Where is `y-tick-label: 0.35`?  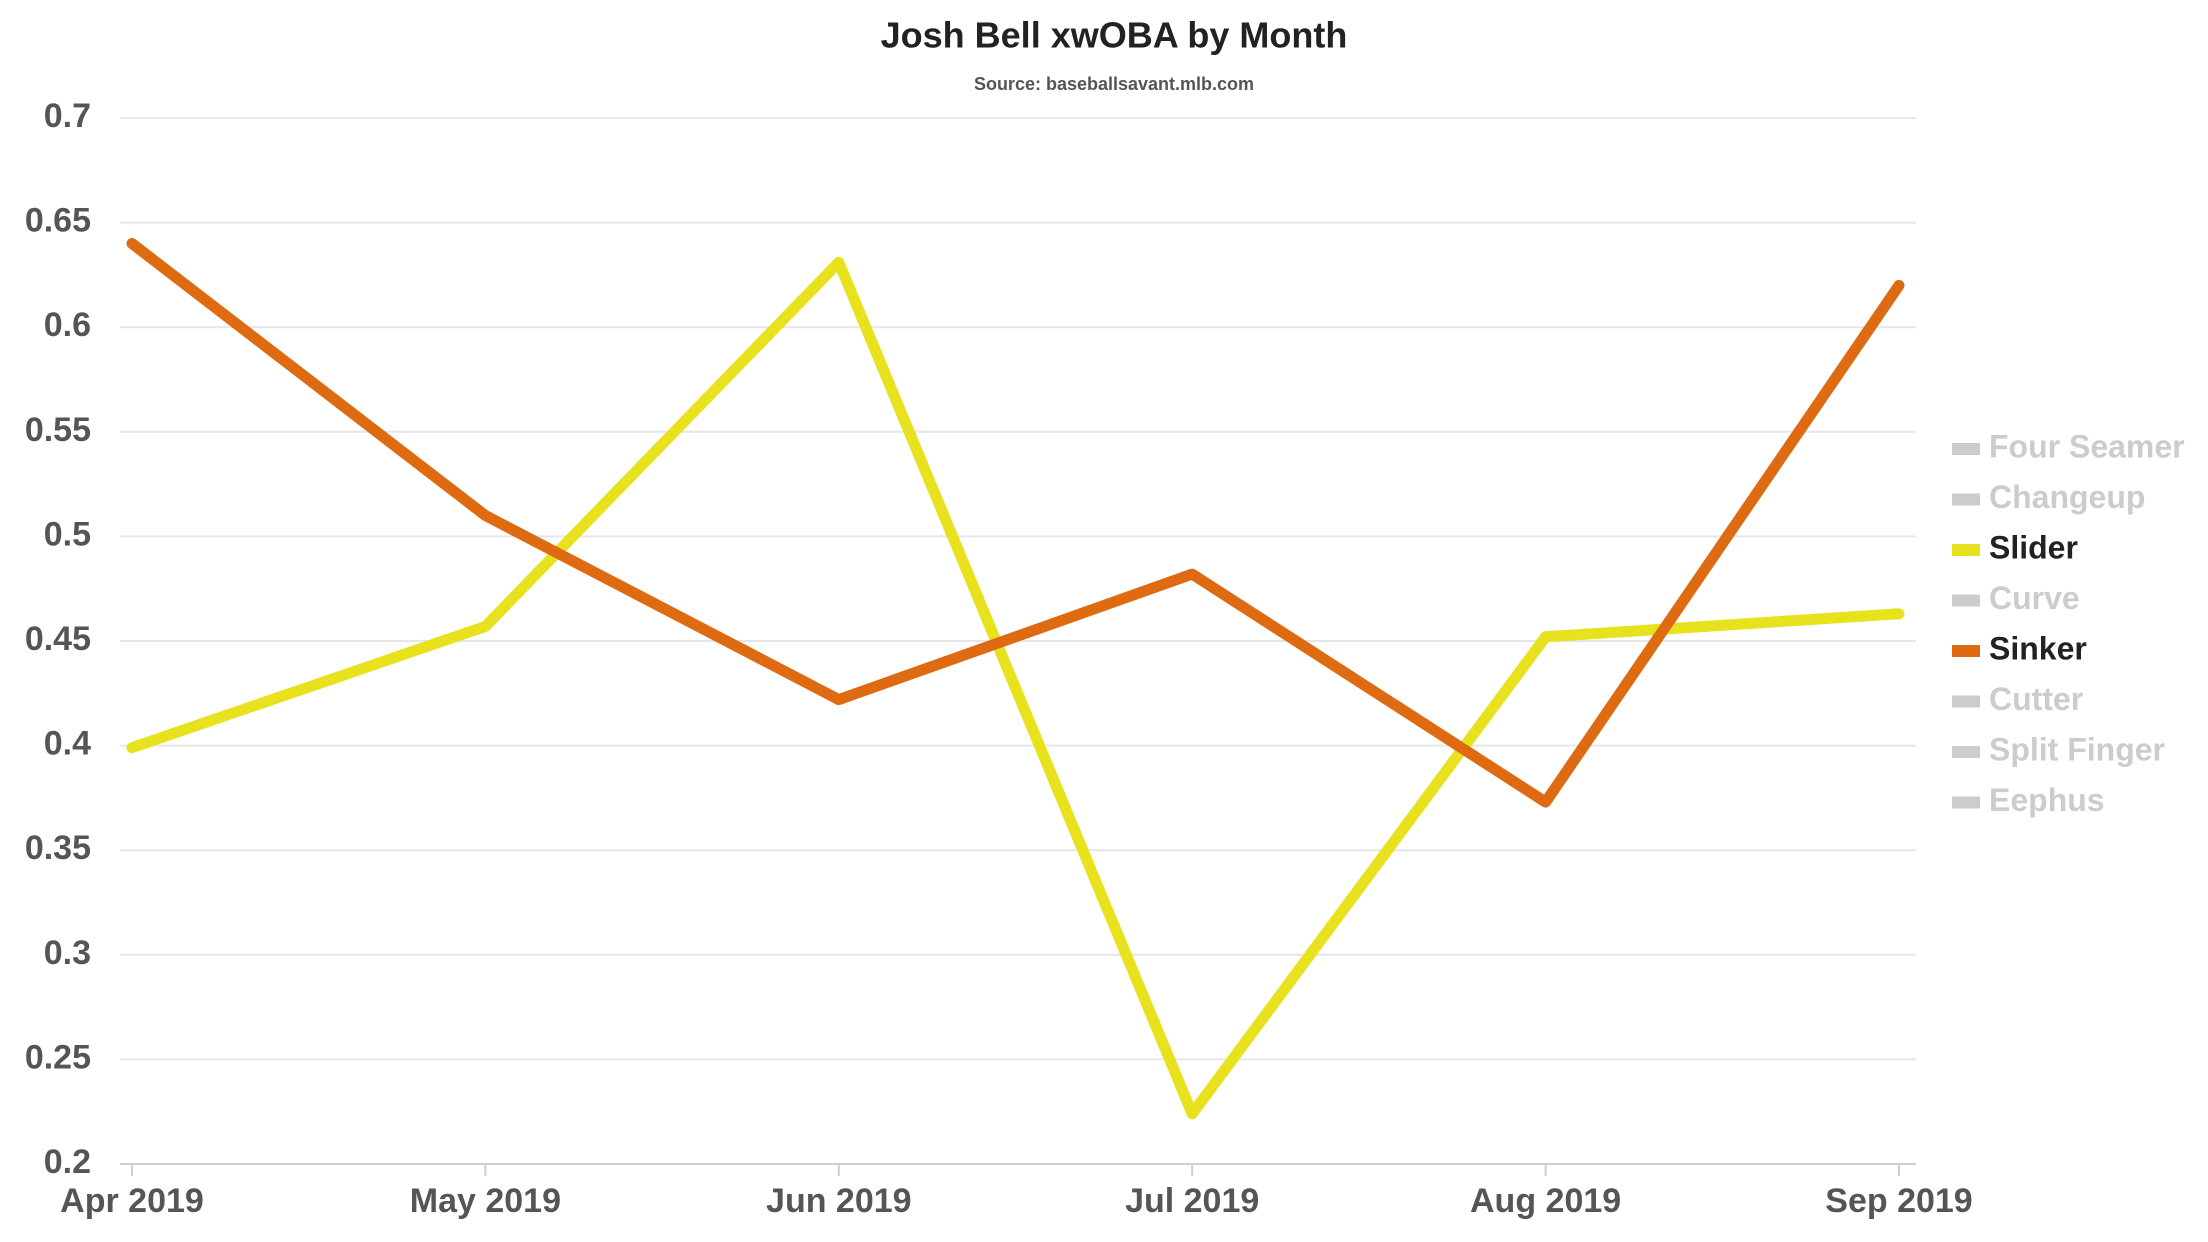 y-tick-label: 0.35 is located at coordinates (58, 848).